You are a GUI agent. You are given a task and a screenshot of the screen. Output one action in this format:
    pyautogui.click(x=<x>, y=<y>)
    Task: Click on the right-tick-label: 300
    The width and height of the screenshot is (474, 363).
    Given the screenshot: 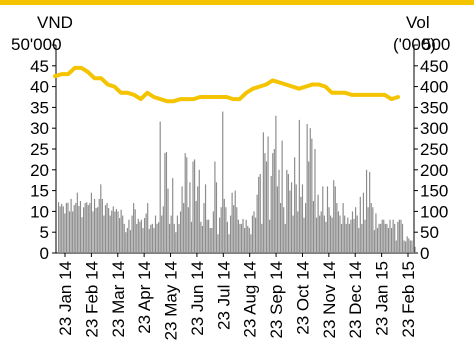 What is the action you would take?
    pyautogui.click(x=434, y=128)
    